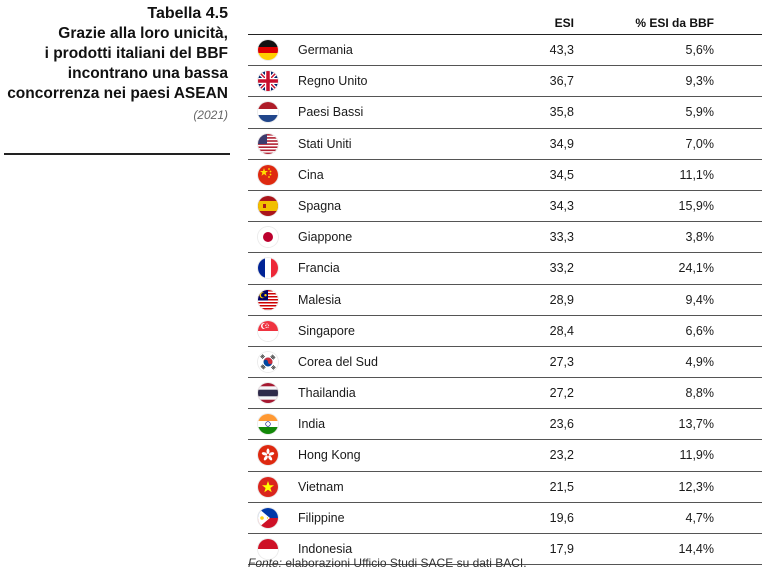 Image resolution: width=780 pixels, height=577 pixels. What do you see at coordinates (700, 393) in the screenshot?
I see `pct-esi-value: 8,8%` at bounding box center [700, 393].